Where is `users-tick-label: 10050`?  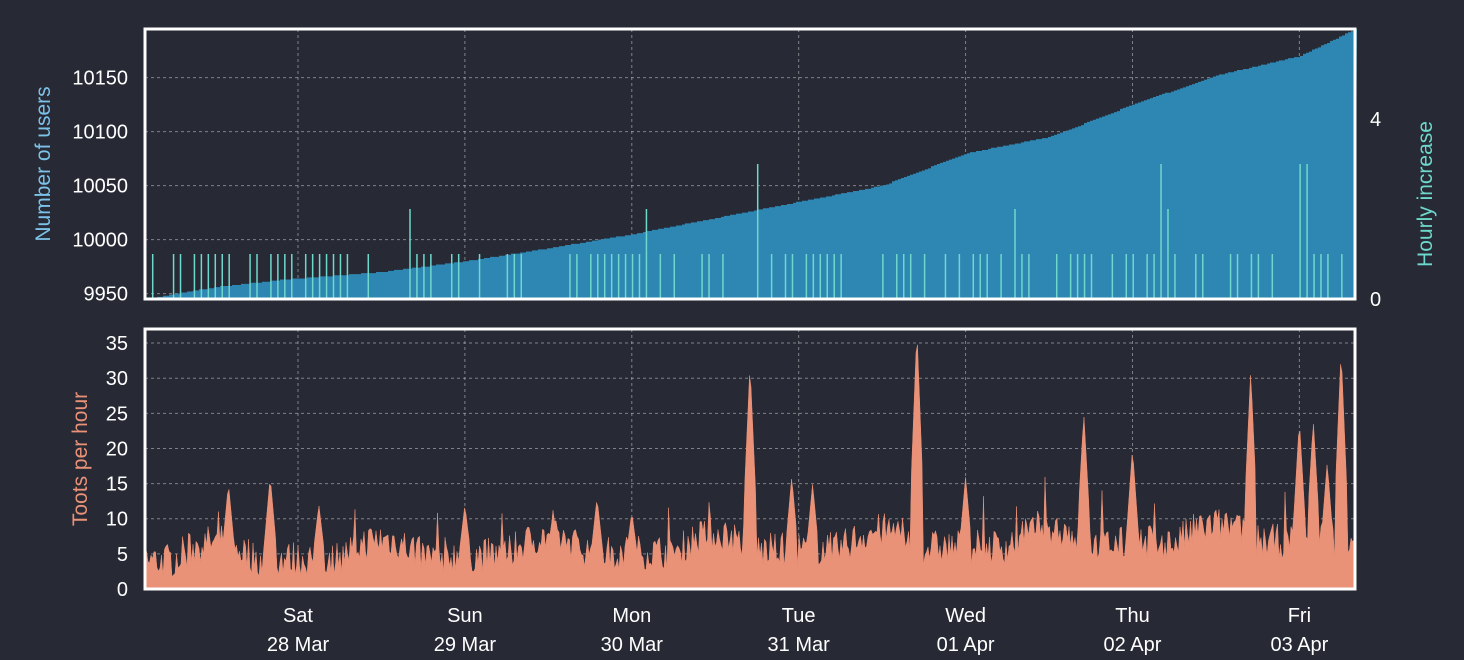
users-tick-label: 10050 is located at coordinates (100, 187).